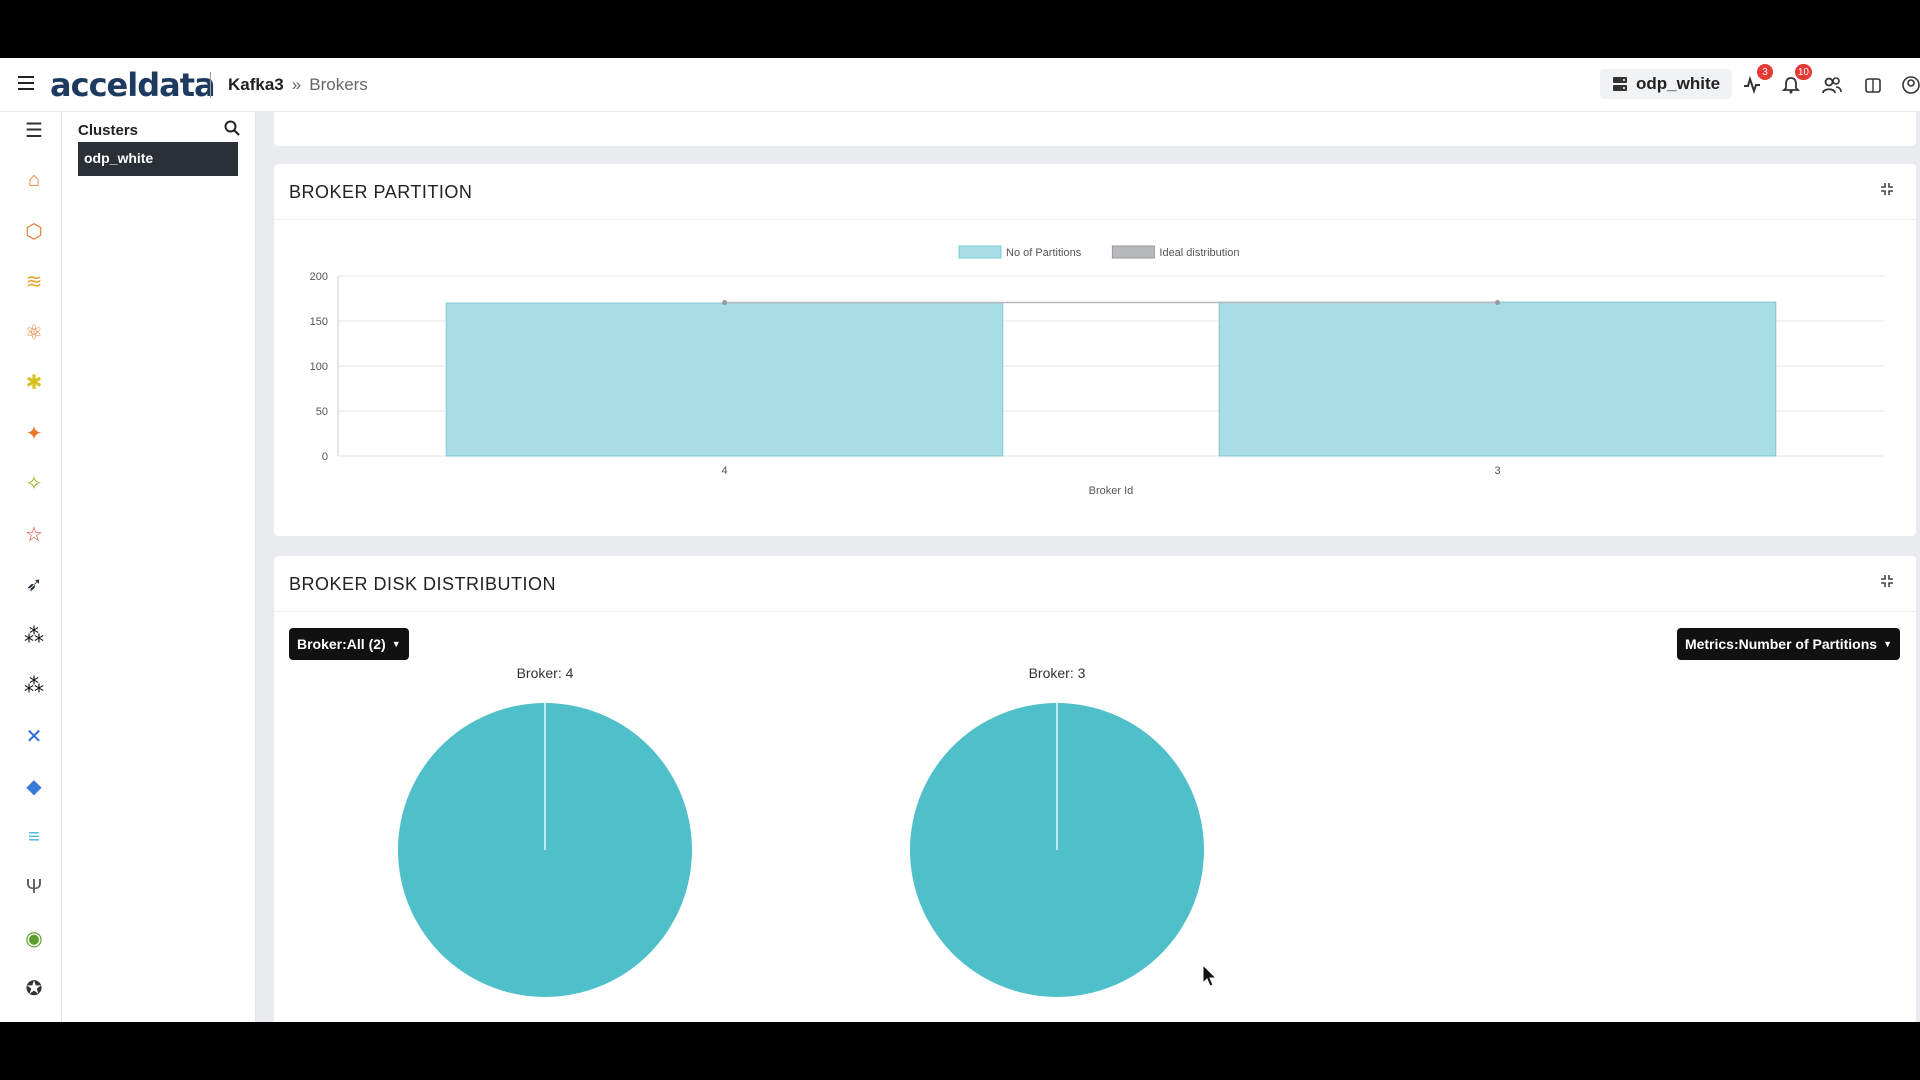 Image resolution: width=1920 pixels, height=1080 pixels. I want to click on bell-icon: 10, so click(1796, 80).